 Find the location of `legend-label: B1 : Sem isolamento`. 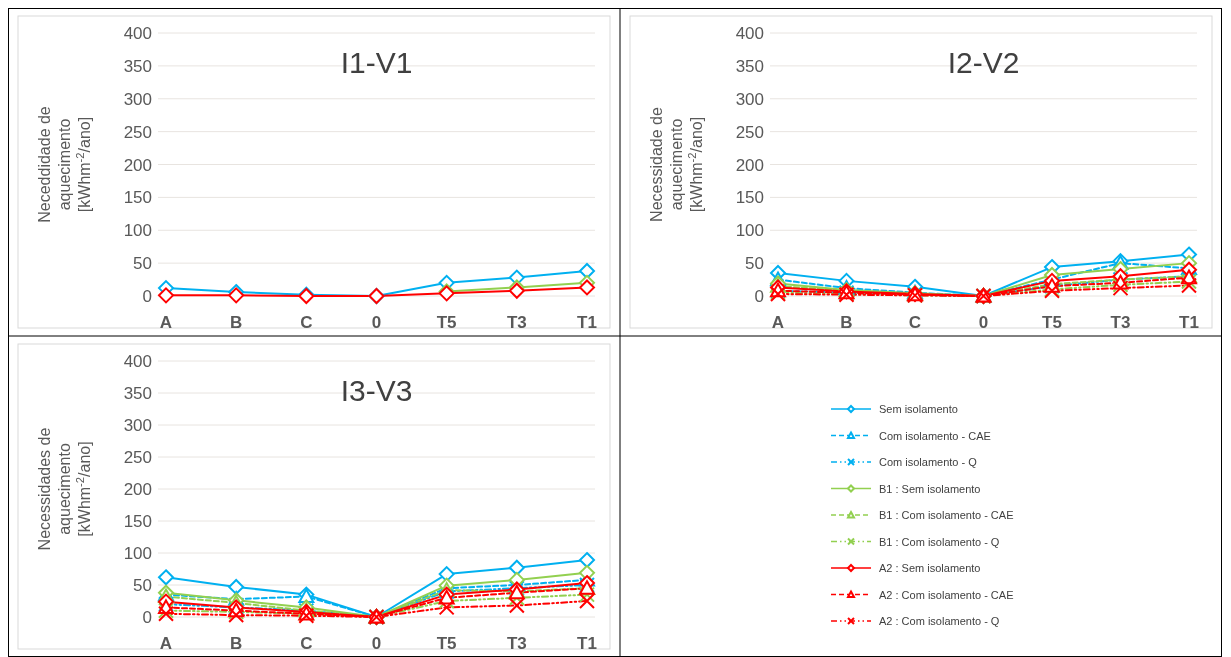

legend-label: B1 : Sem isolamento is located at coordinates (930, 488).